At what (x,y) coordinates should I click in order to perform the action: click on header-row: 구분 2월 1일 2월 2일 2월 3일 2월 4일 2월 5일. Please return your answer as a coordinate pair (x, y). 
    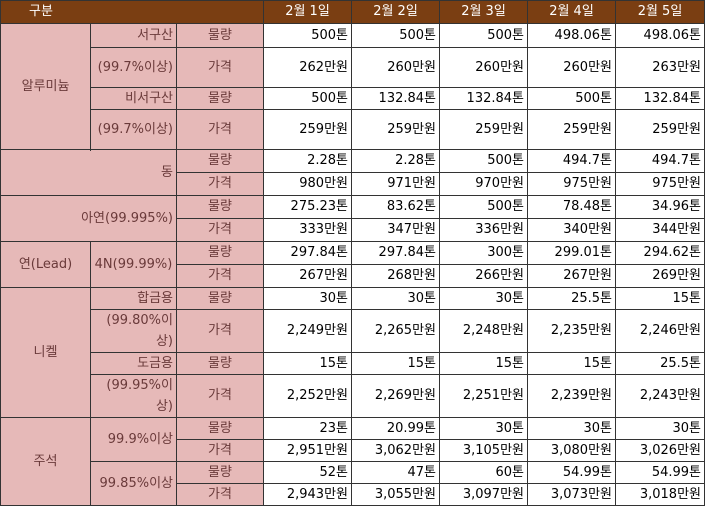
    Looking at the image, I should click on (352, 12).